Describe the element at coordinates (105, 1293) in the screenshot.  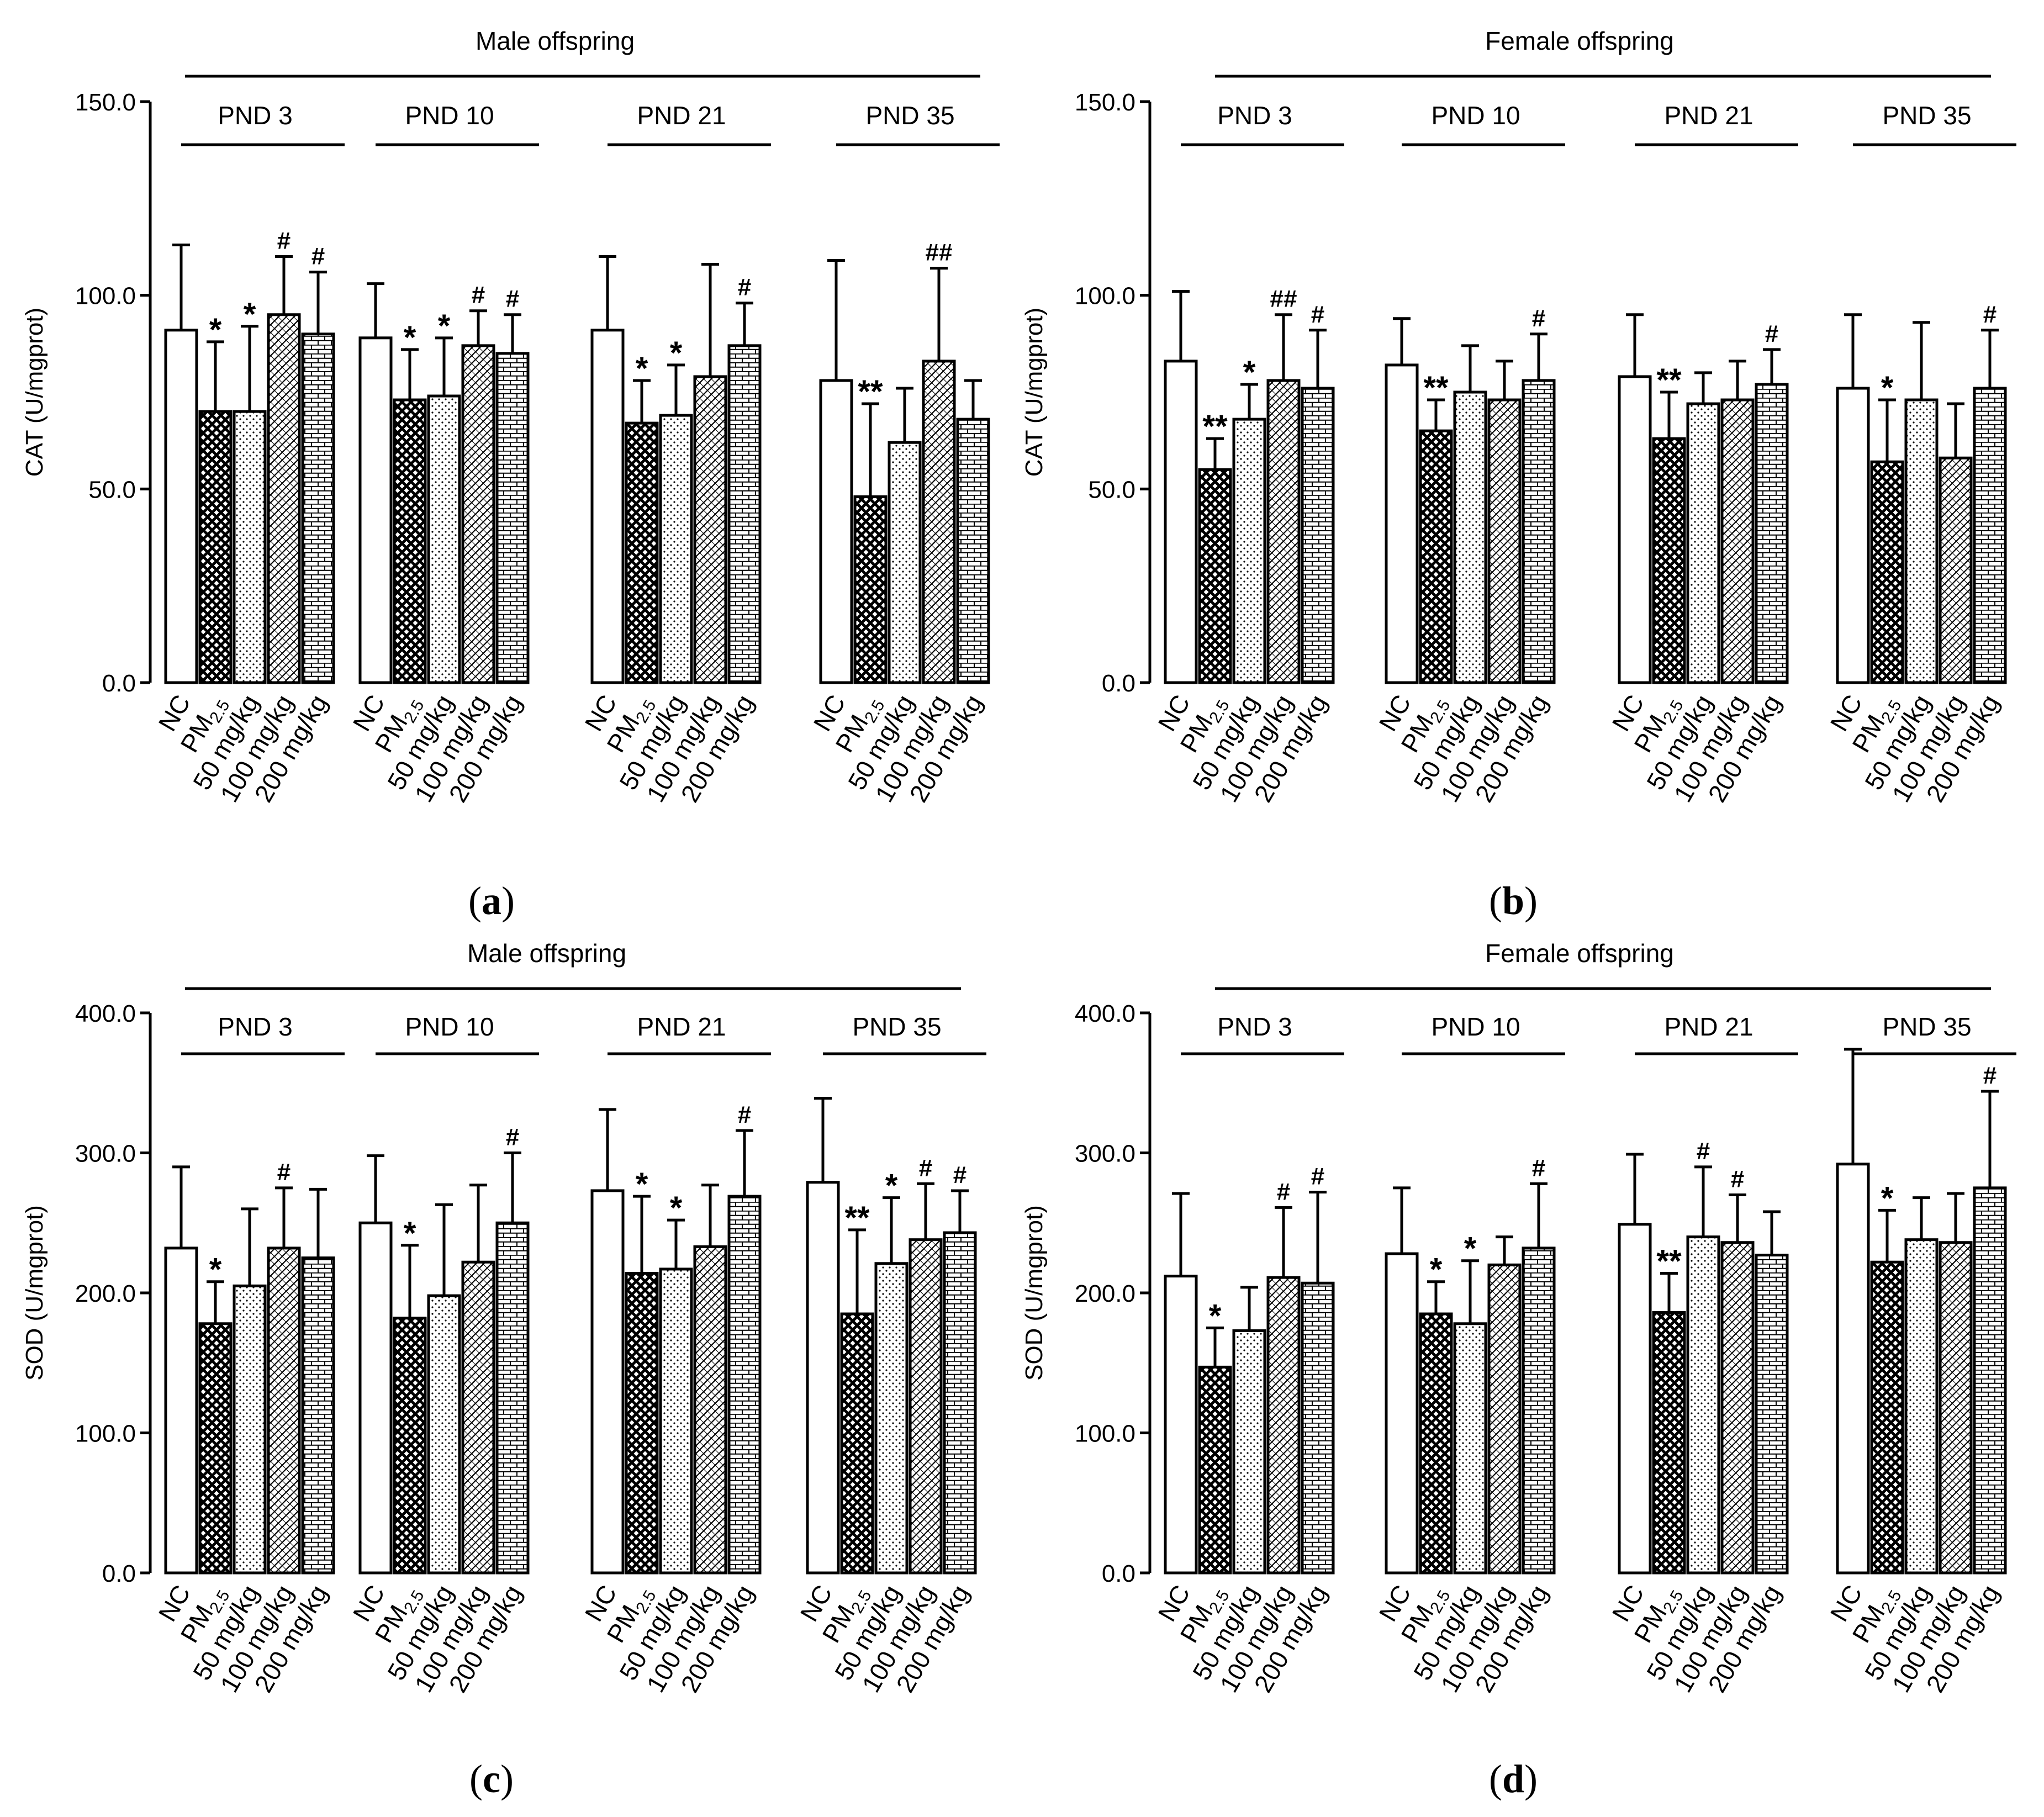
I see `y-tick-label: 200.0` at that location.